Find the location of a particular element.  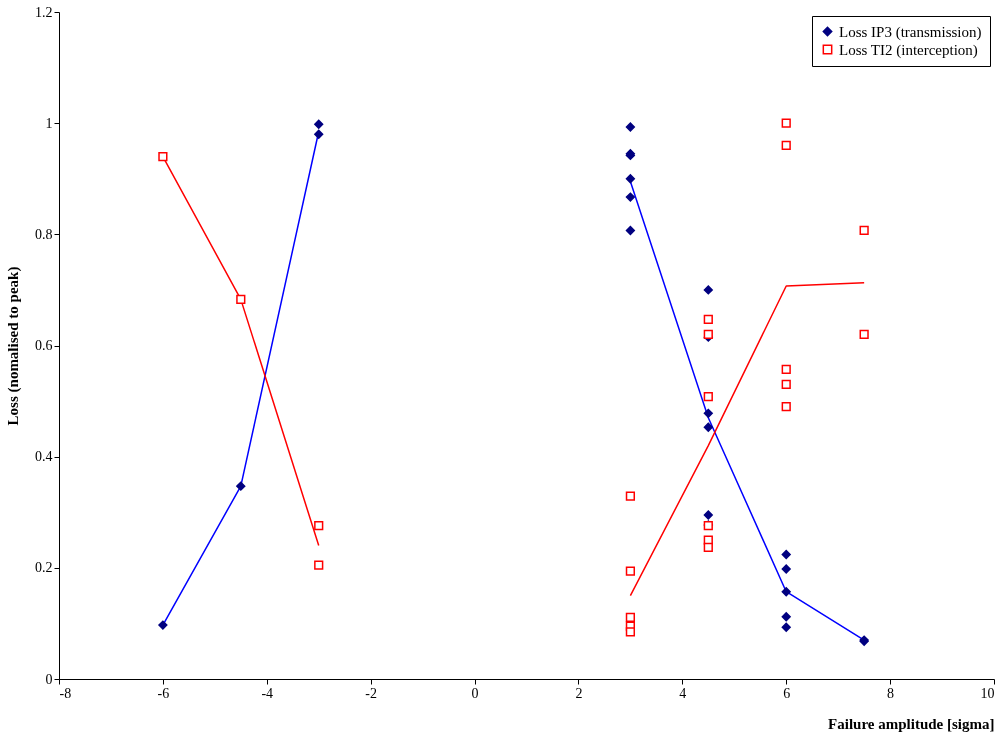

x-tick-label: 8 is located at coordinates (891, 693).